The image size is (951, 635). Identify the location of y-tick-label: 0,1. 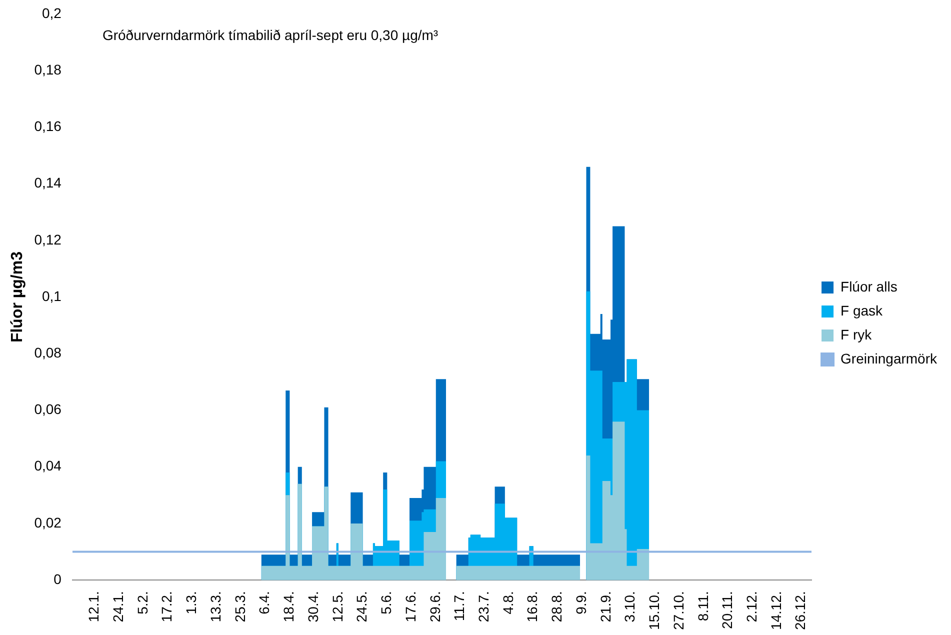
(52, 296).